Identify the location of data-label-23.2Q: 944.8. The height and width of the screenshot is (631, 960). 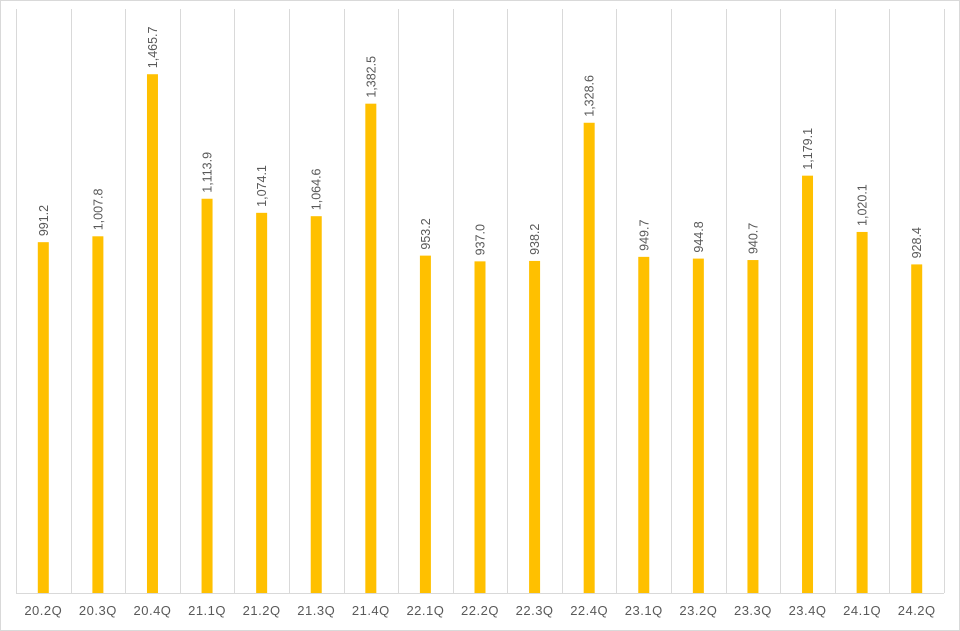
(699, 236).